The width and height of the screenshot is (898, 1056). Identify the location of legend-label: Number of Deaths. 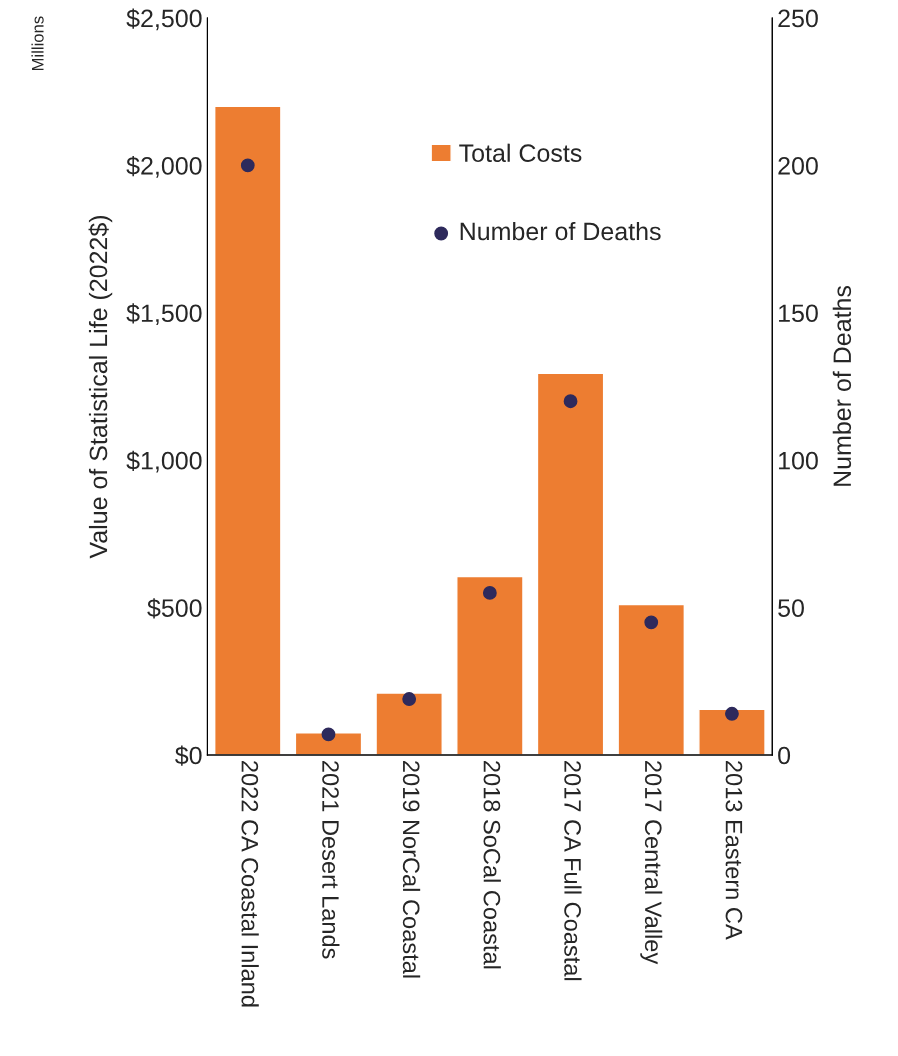
(560, 231).